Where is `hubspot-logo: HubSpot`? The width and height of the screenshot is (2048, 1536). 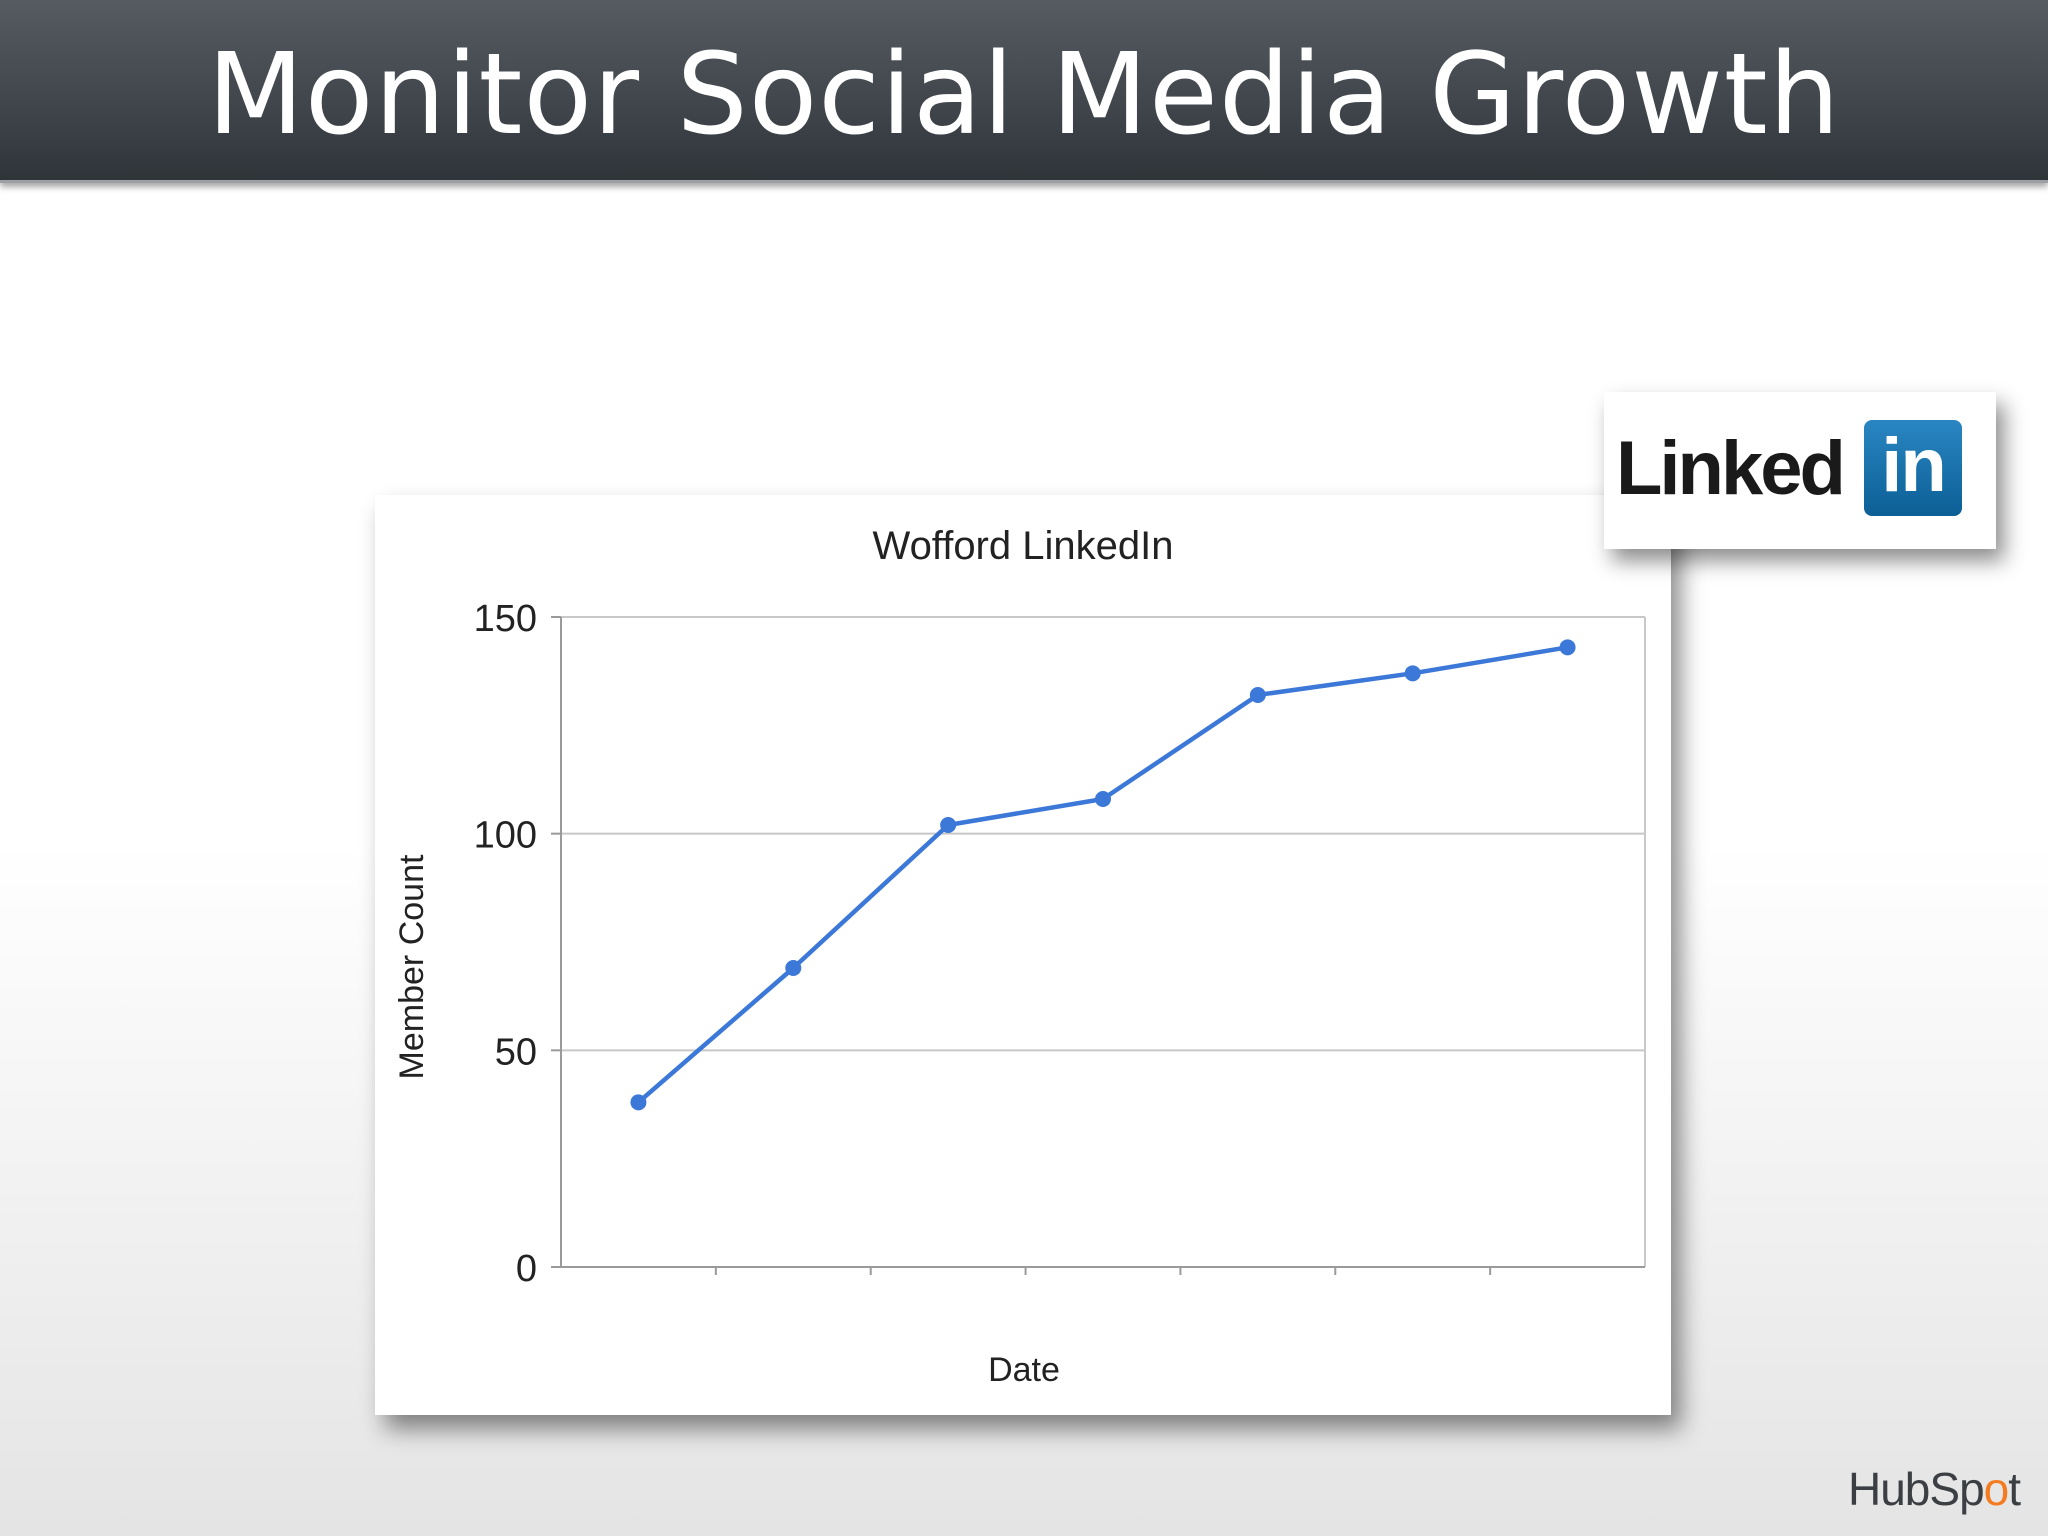 hubspot-logo: HubSpot is located at coordinates (1934, 1489).